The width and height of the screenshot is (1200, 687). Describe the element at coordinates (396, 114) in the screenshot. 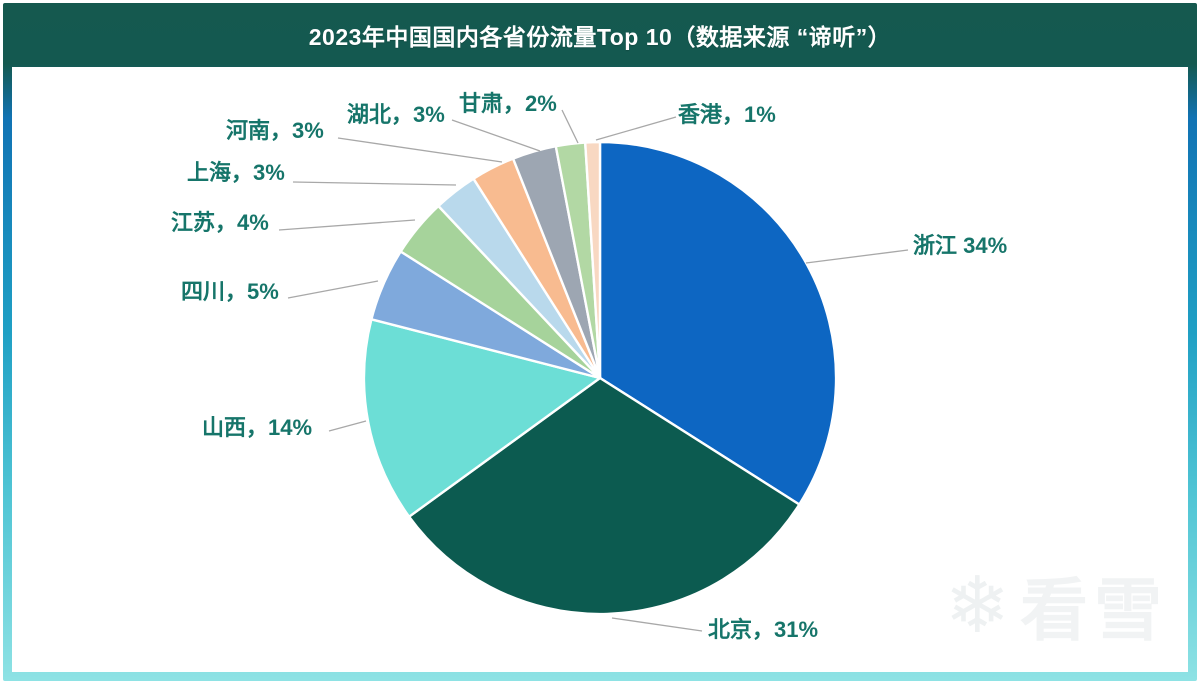

I see `slice-label-hubei: 湖北，3%` at that location.